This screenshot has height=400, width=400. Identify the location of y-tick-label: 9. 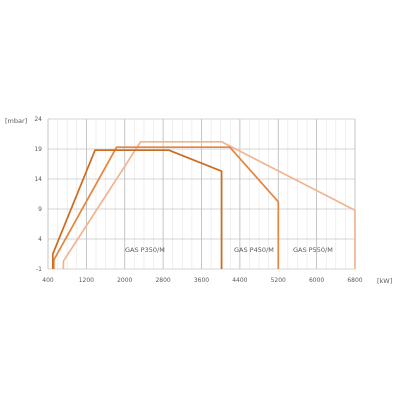
(40, 209).